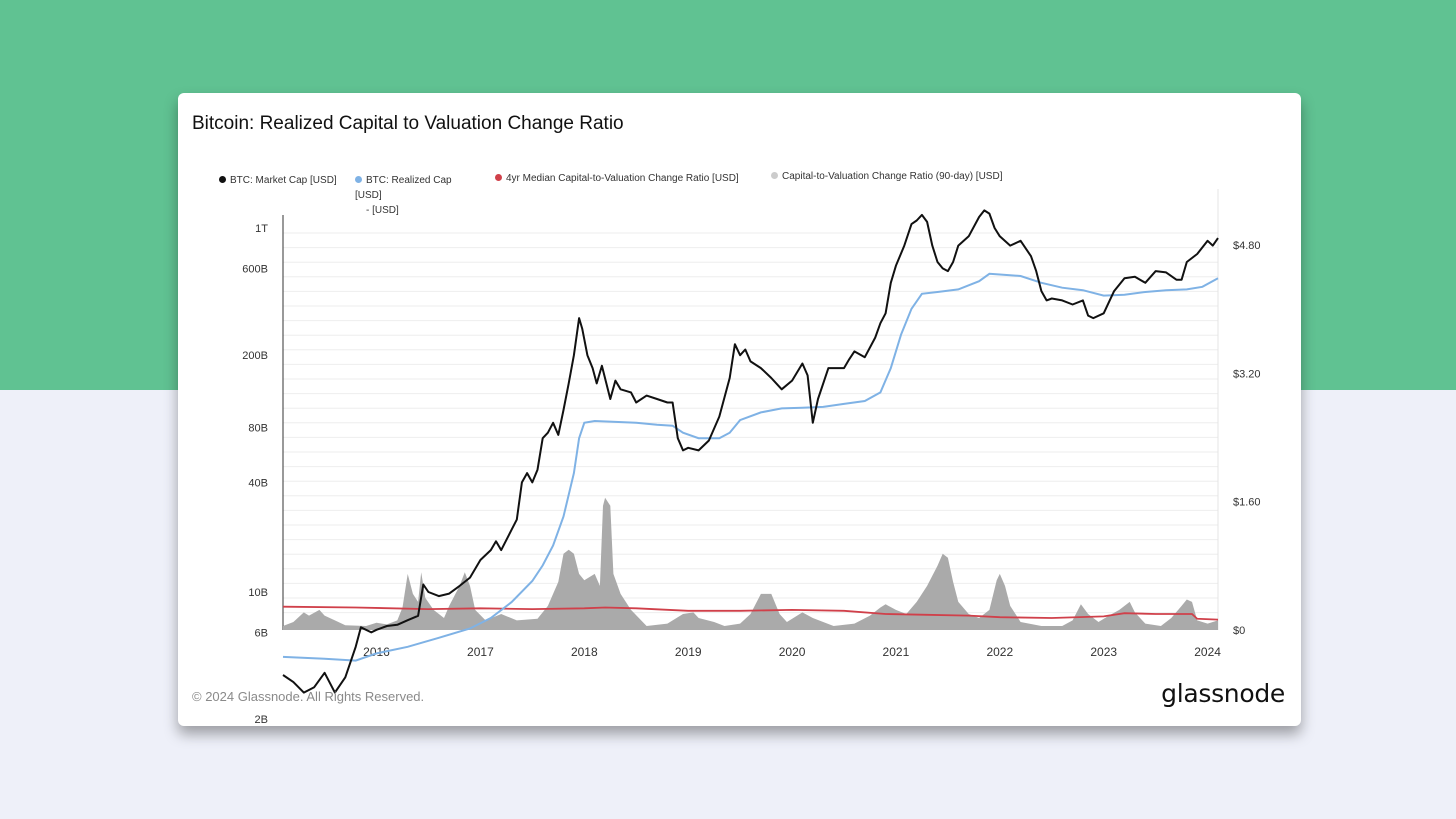  Describe the element at coordinates (283, 180) in the screenshot. I see `legend-label: BTC: Market Cap [USD]` at that location.